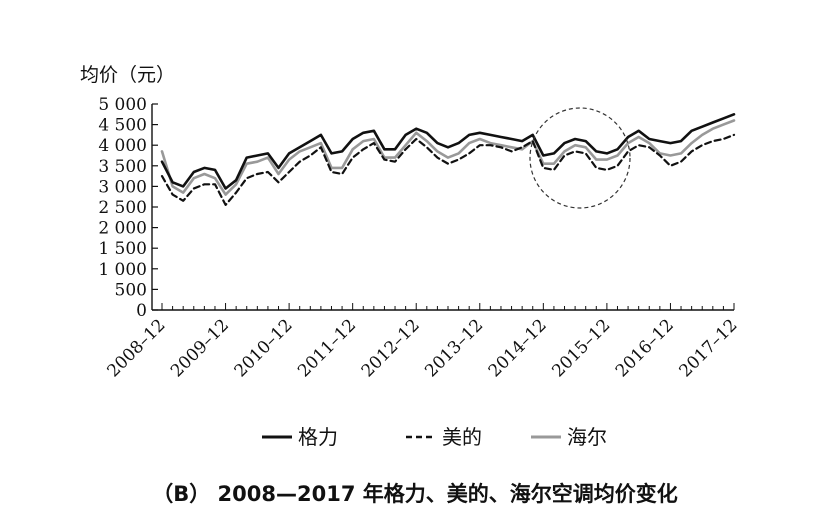  I want to click on legend-label: 美的, so click(462, 437).